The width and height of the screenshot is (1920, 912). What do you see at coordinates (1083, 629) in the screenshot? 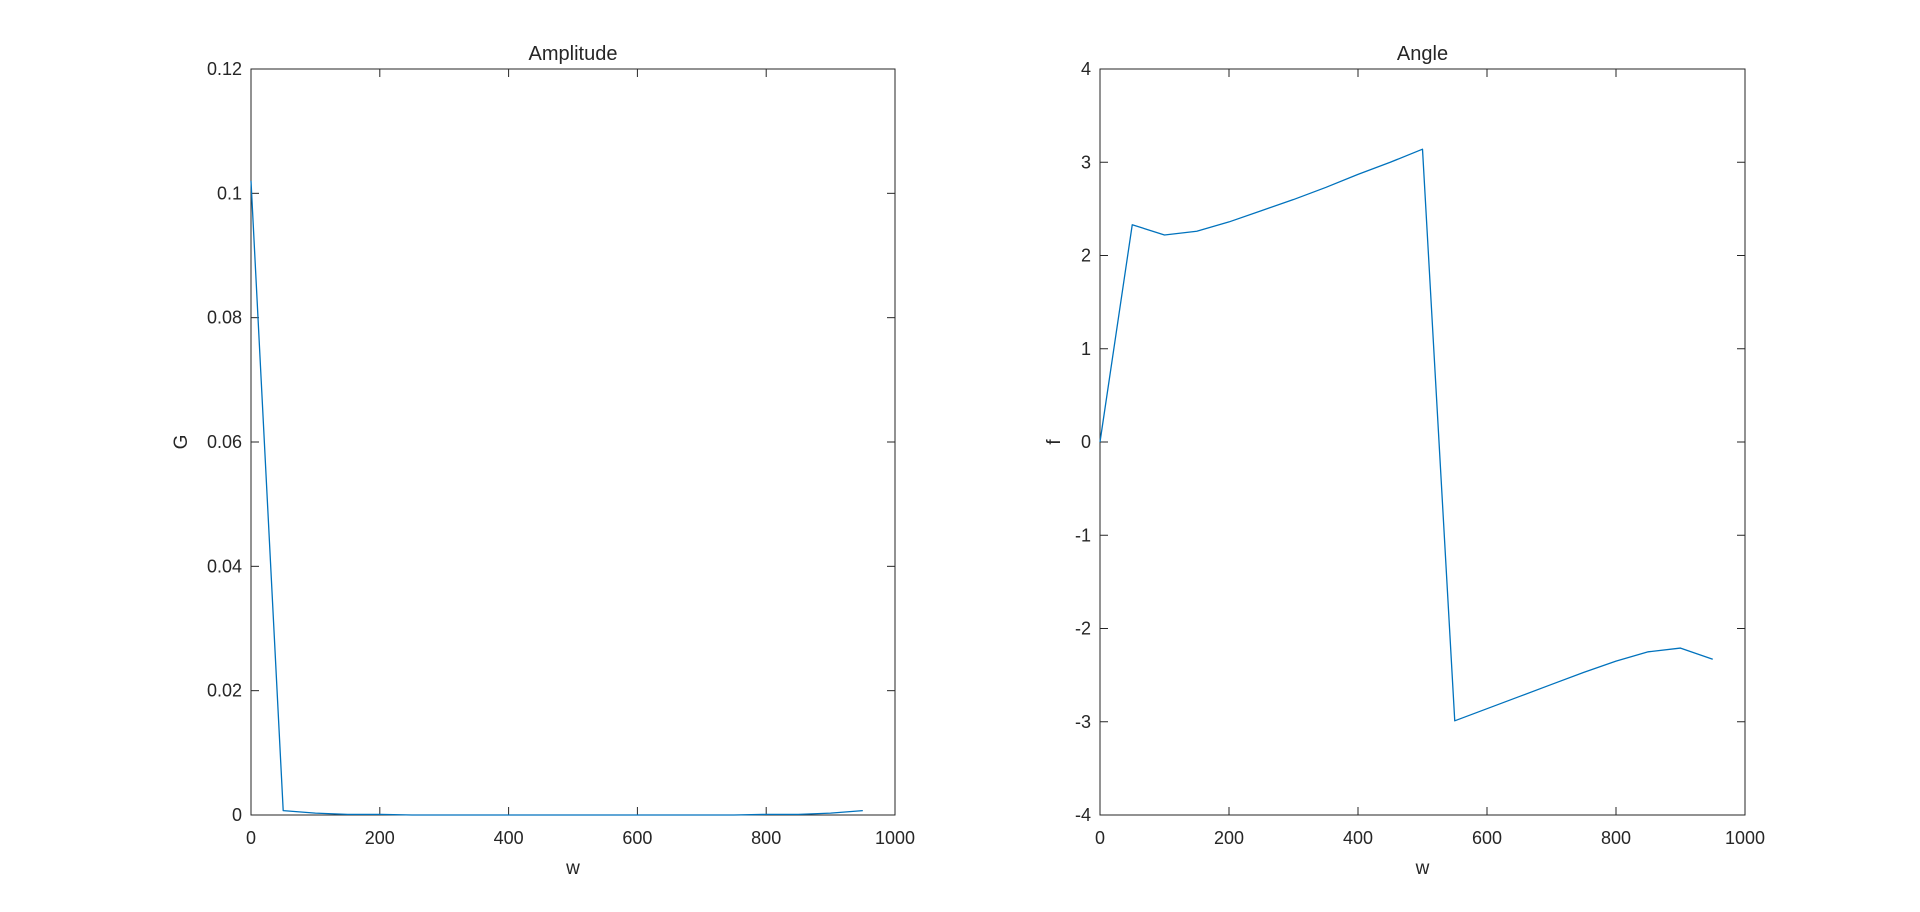
I see `y-tick-label: -2` at bounding box center [1083, 629].